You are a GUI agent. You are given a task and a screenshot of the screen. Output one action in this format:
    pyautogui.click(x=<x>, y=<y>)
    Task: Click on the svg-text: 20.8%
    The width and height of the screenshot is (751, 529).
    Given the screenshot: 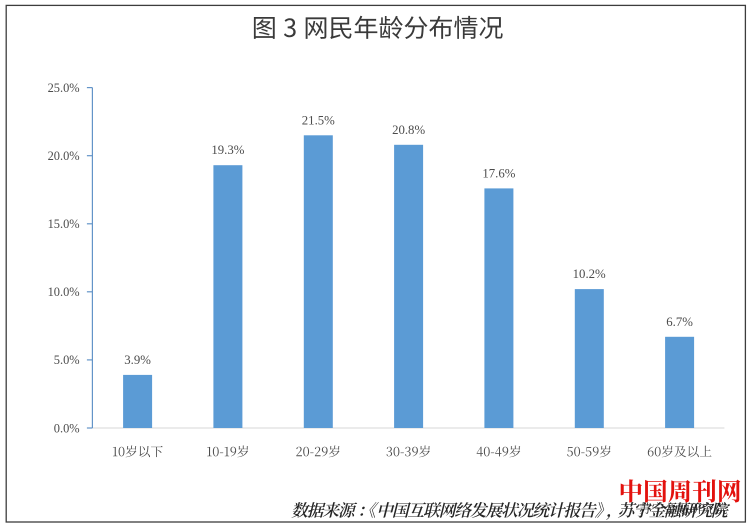 What is the action you would take?
    pyautogui.click(x=408, y=130)
    